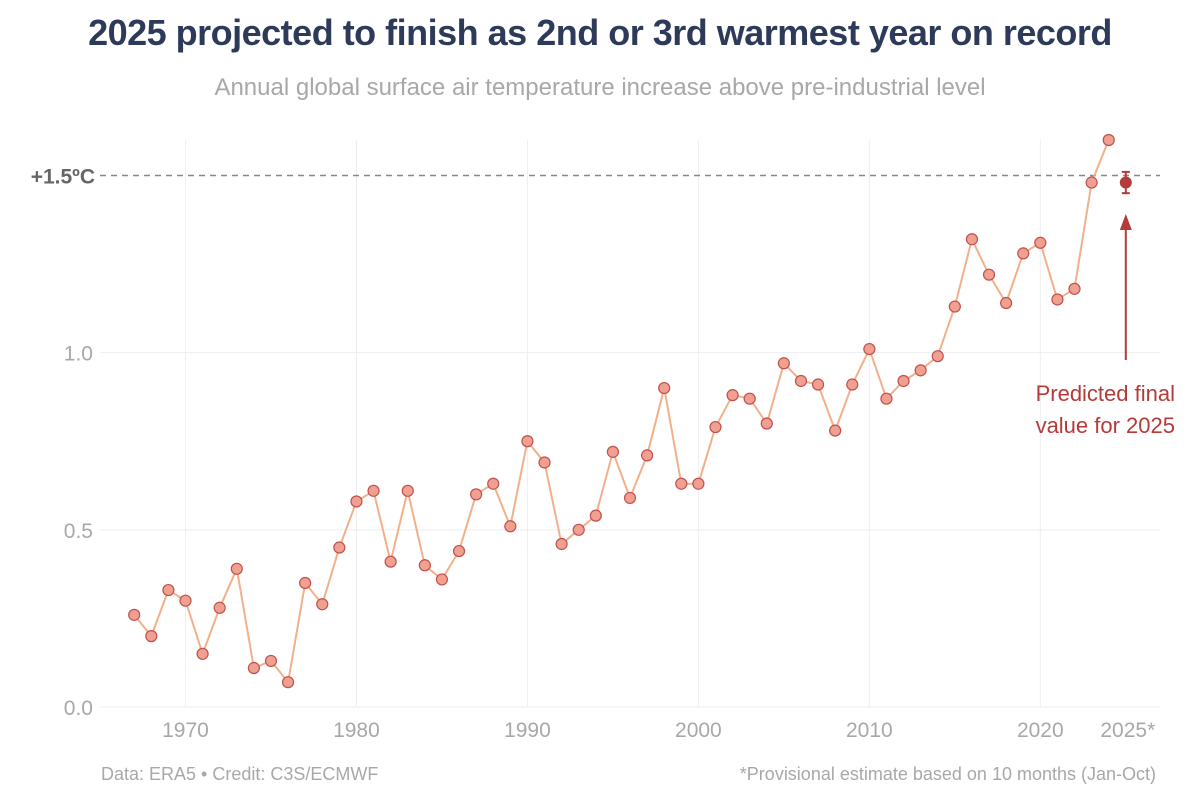 This screenshot has width=1200, height=804. Describe the element at coordinates (869, 349) in the screenshot. I see `data-point-2010` at that location.